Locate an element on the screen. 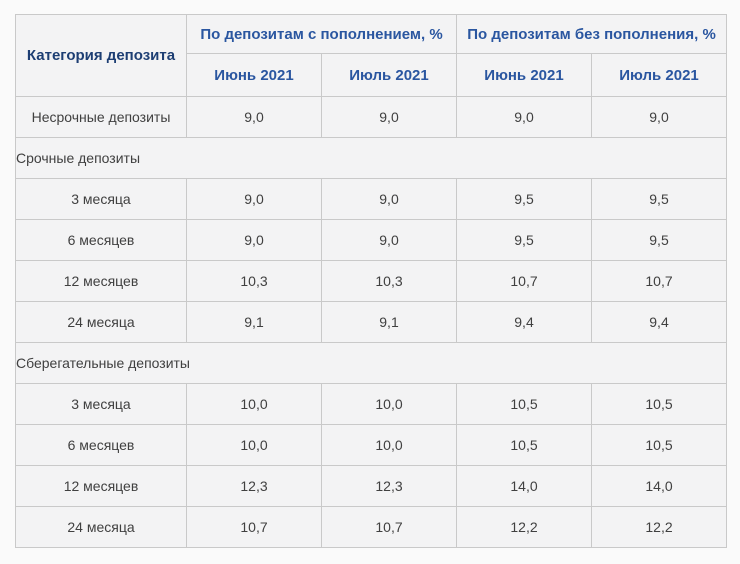  section-row: Срочные депозиты is located at coordinates (371, 158).